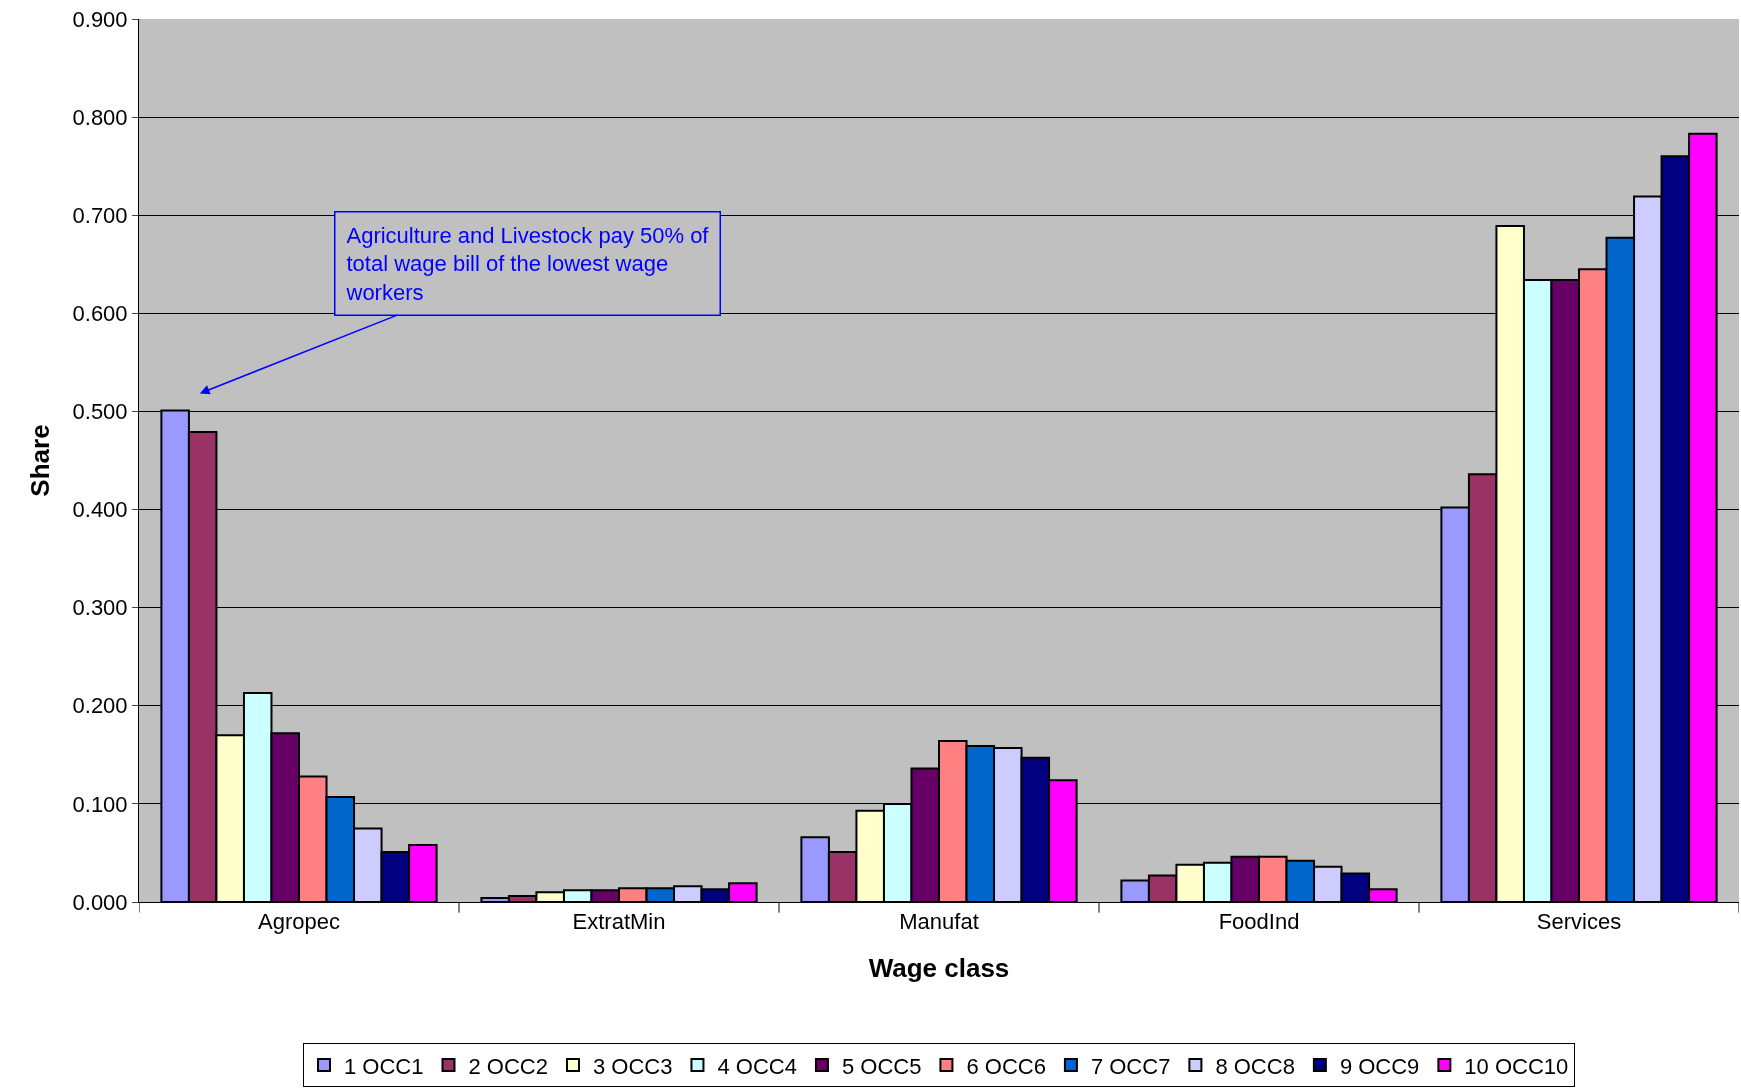 This screenshot has width=1741, height=1089. Describe the element at coordinates (757, 1066) in the screenshot. I see `legend-label: 4 OCC4` at that location.